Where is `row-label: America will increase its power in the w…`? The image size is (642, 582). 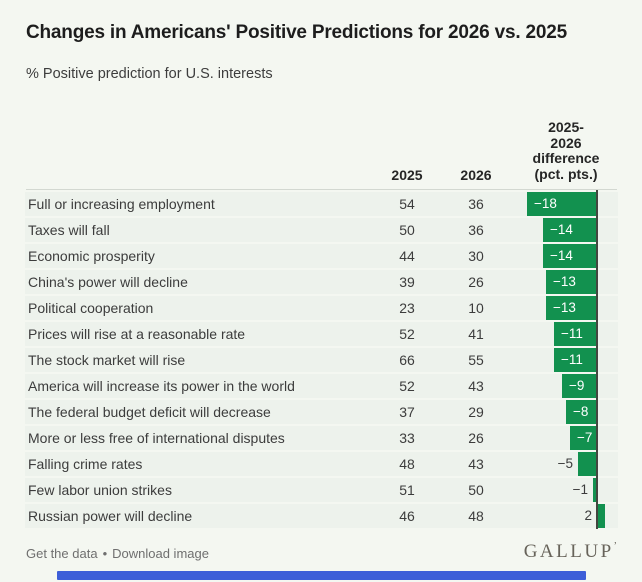
row-label: America will increase its power in the w… is located at coordinates (161, 386).